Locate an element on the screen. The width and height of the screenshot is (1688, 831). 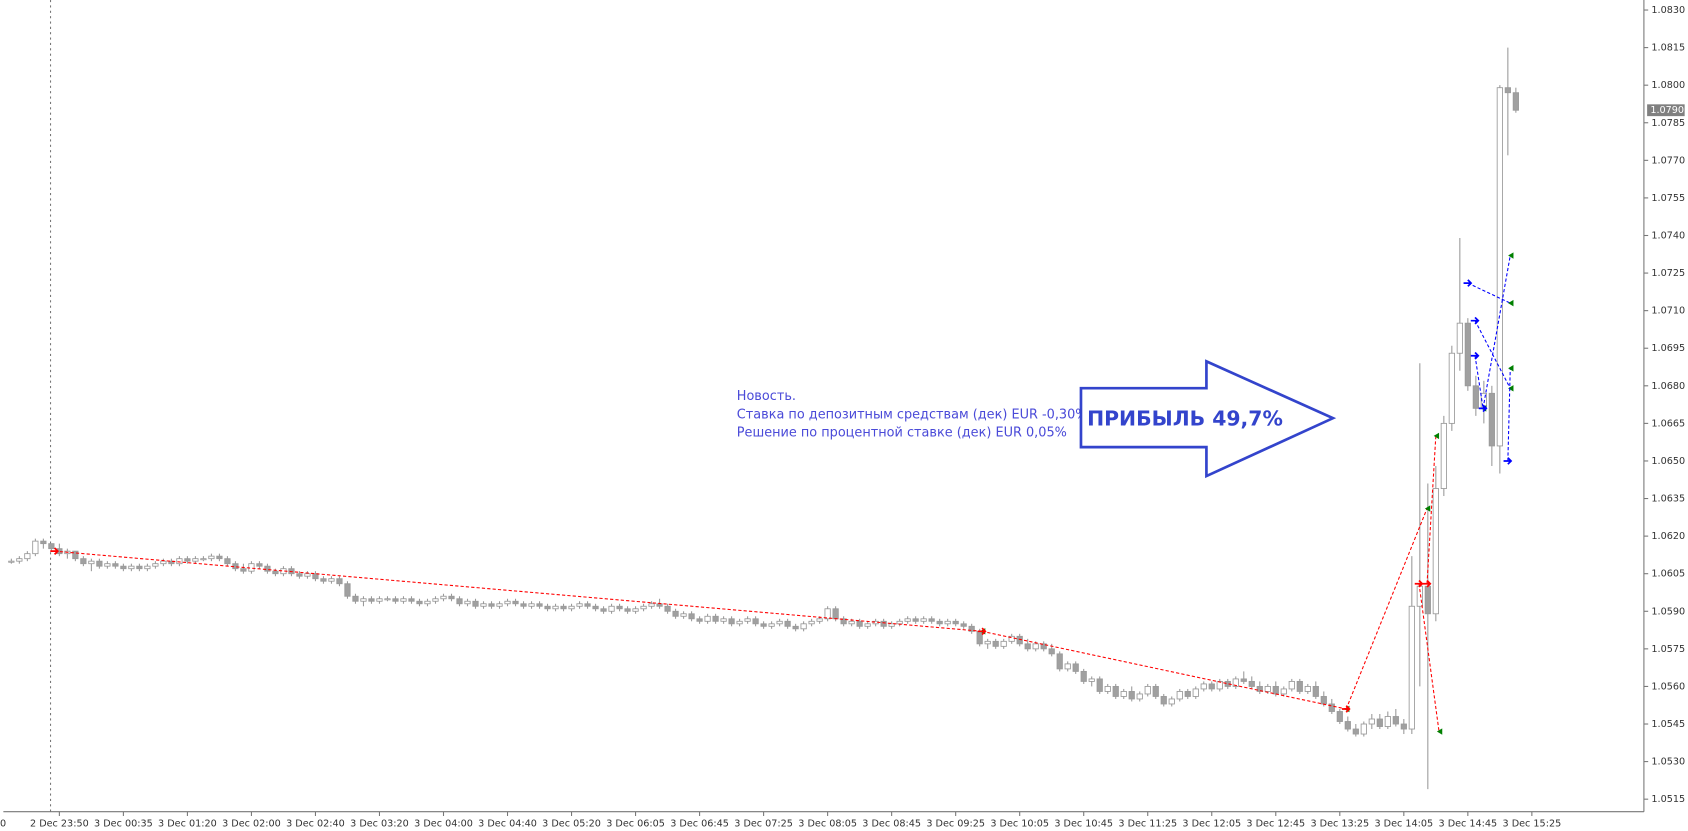
x-tick-label: 3 Dec 01:20 is located at coordinates (187, 823).